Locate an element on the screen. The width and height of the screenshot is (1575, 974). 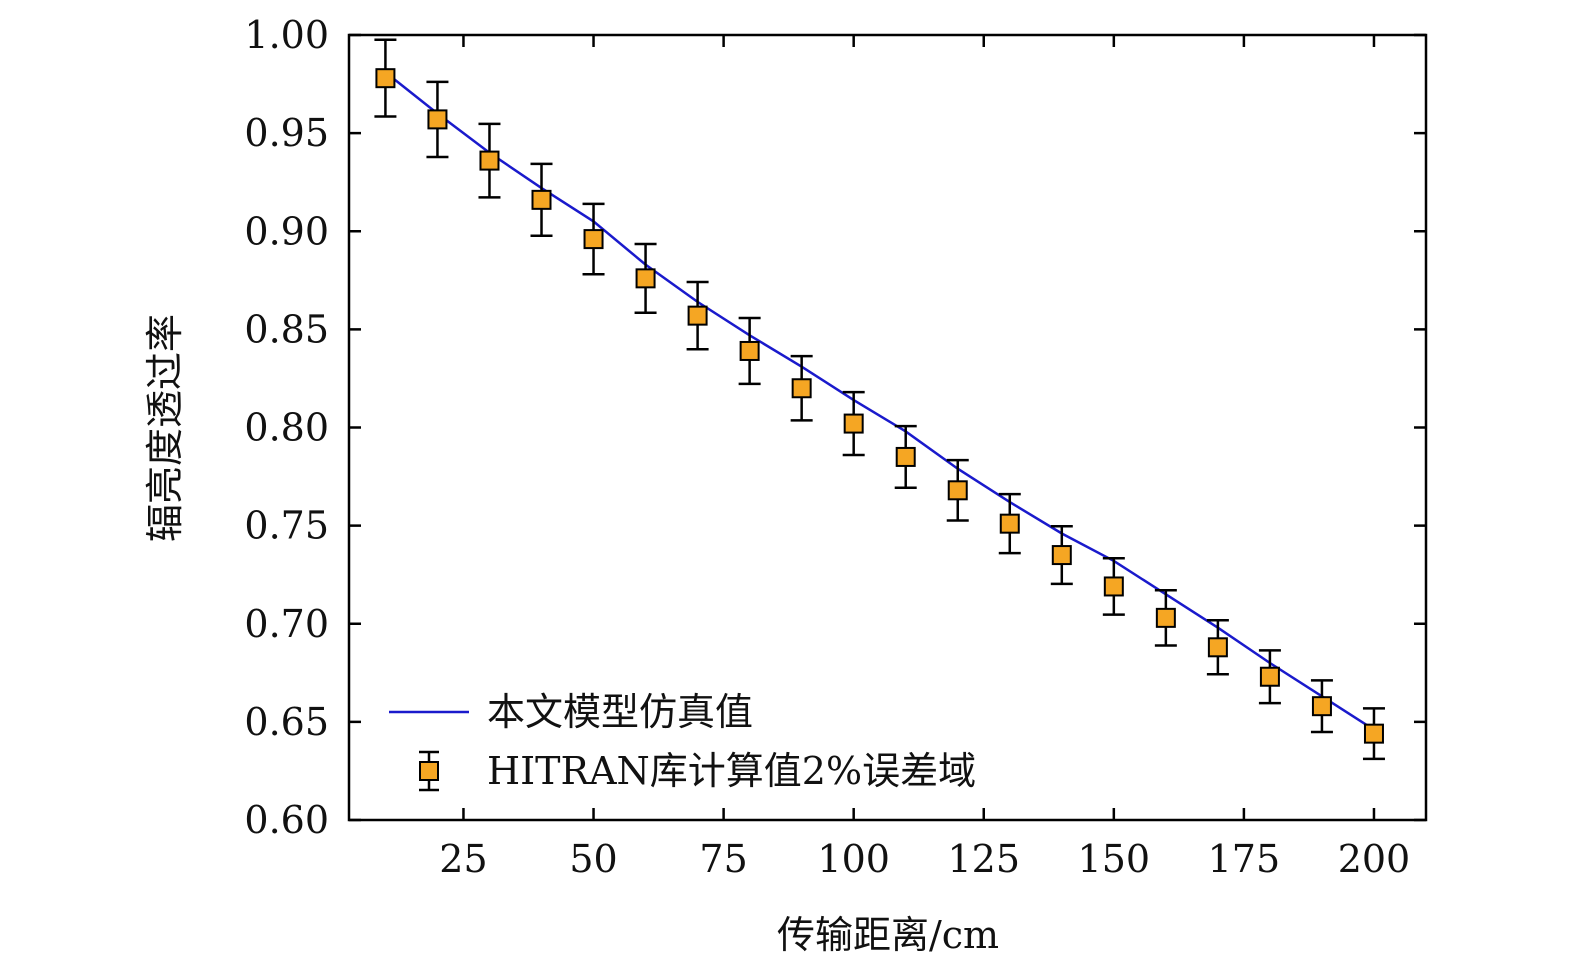
x-tick-label: 50 is located at coordinates (593, 859).